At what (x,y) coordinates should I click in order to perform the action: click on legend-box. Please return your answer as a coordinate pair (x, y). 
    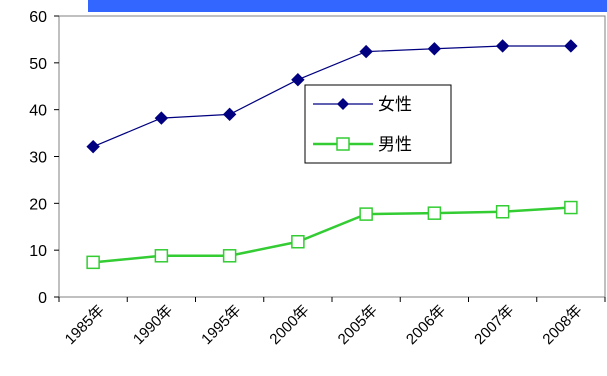
    Looking at the image, I should click on (378, 124).